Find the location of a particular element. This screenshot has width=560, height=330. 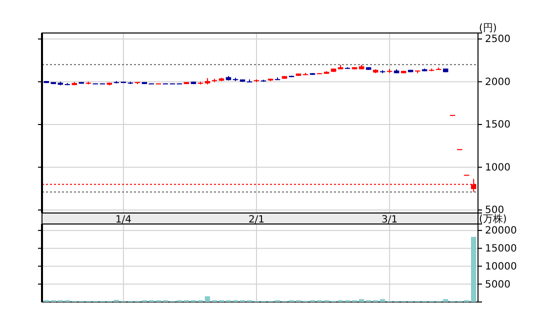

y-tick-label: 1500 is located at coordinates (497, 125).